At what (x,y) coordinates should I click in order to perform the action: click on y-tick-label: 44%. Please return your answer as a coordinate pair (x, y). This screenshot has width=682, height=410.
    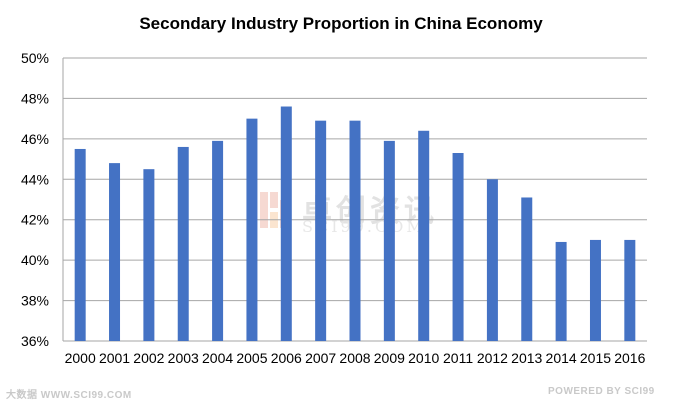
    Looking at the image, I should click on (35, 179).